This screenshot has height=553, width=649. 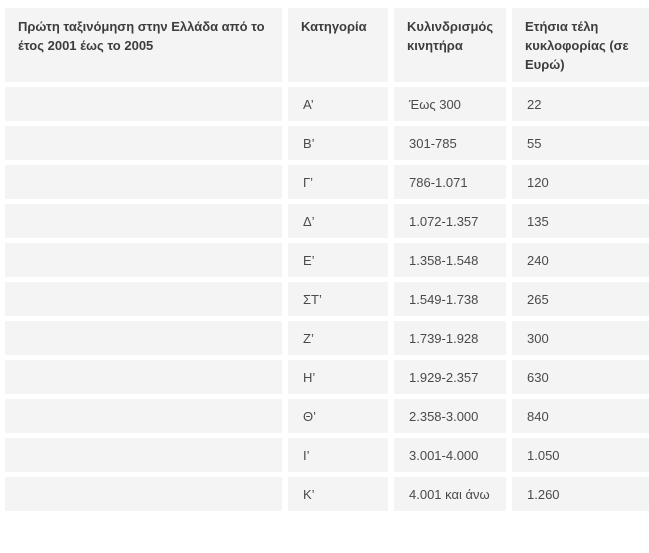 I want to click on cell-annual-fee: 265, so click(x=580, y=299).